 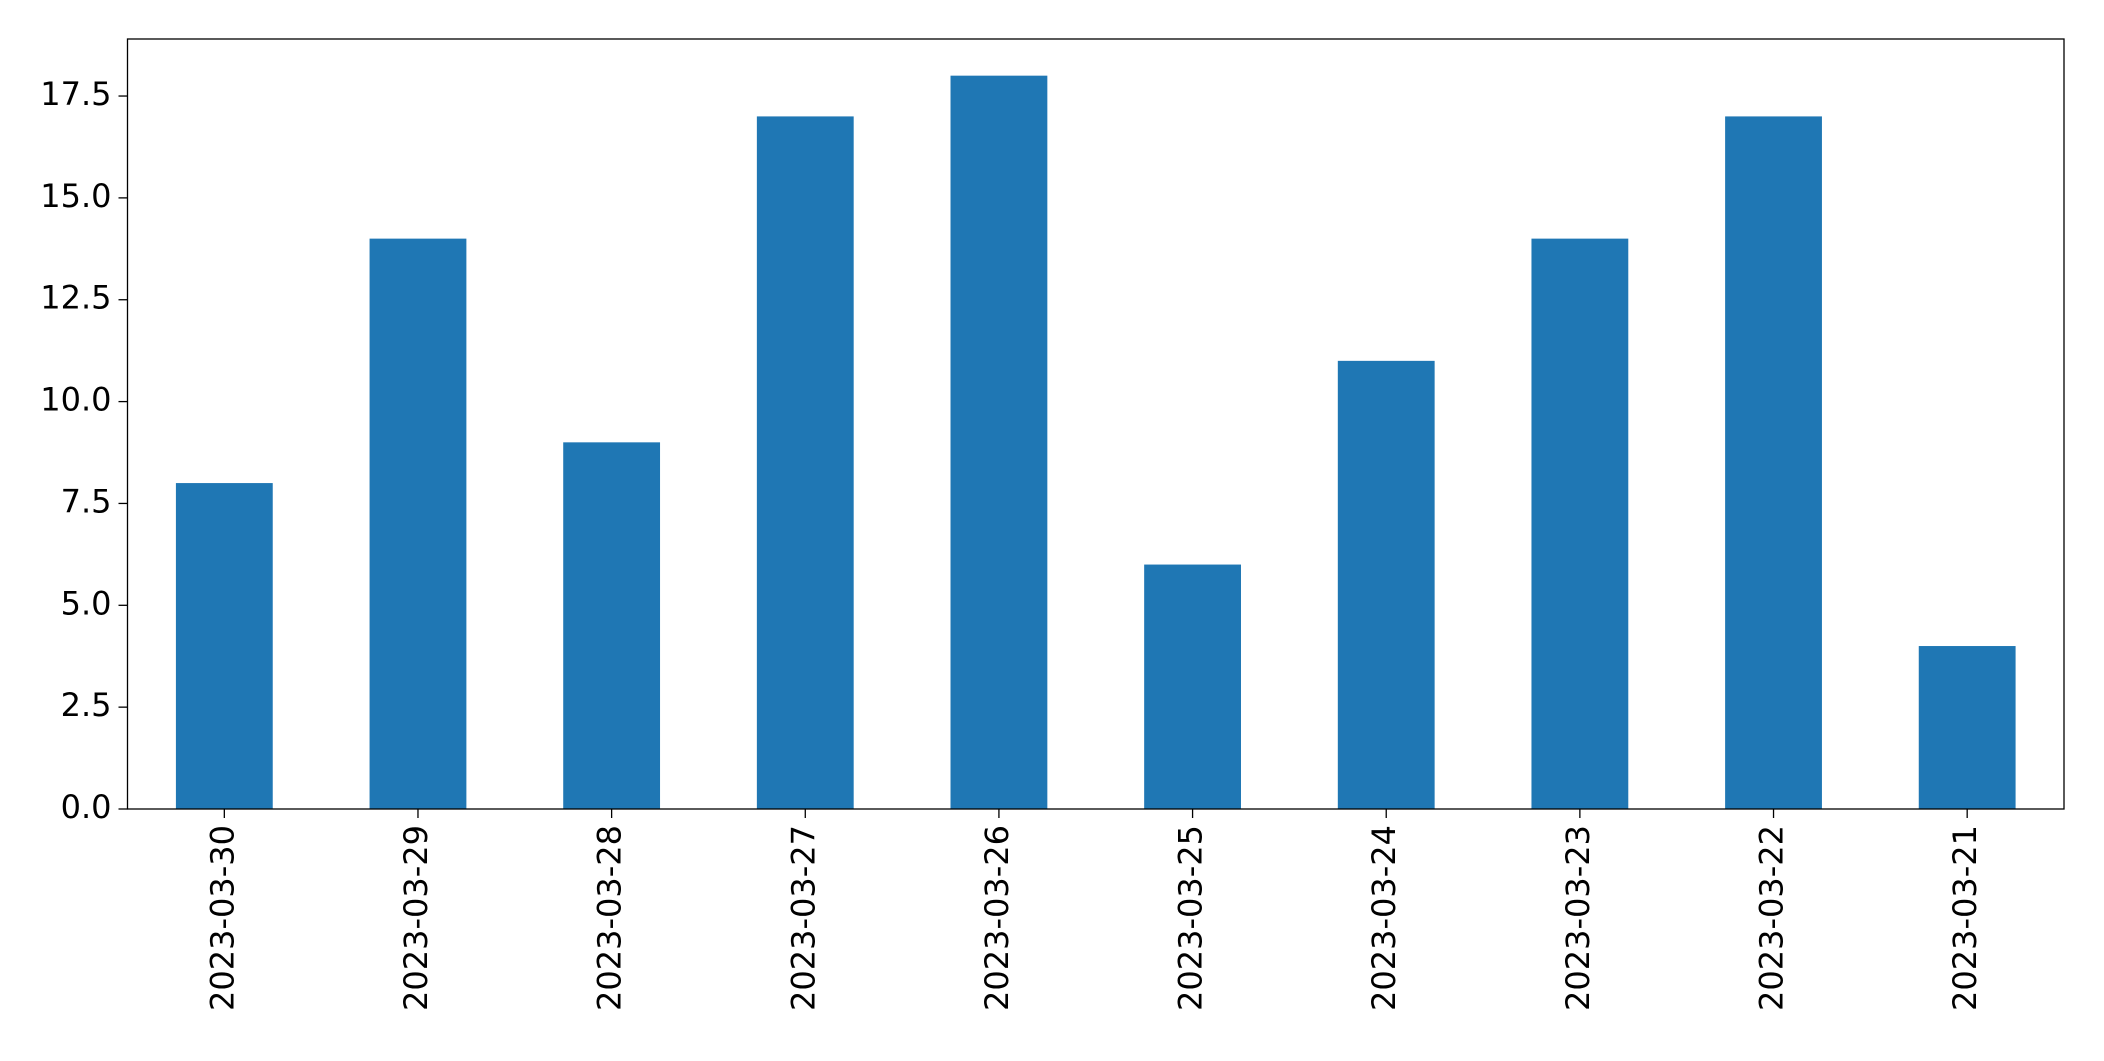 I want to click on x-tick-label: 2023-03-26, so click(x=997, y=918).